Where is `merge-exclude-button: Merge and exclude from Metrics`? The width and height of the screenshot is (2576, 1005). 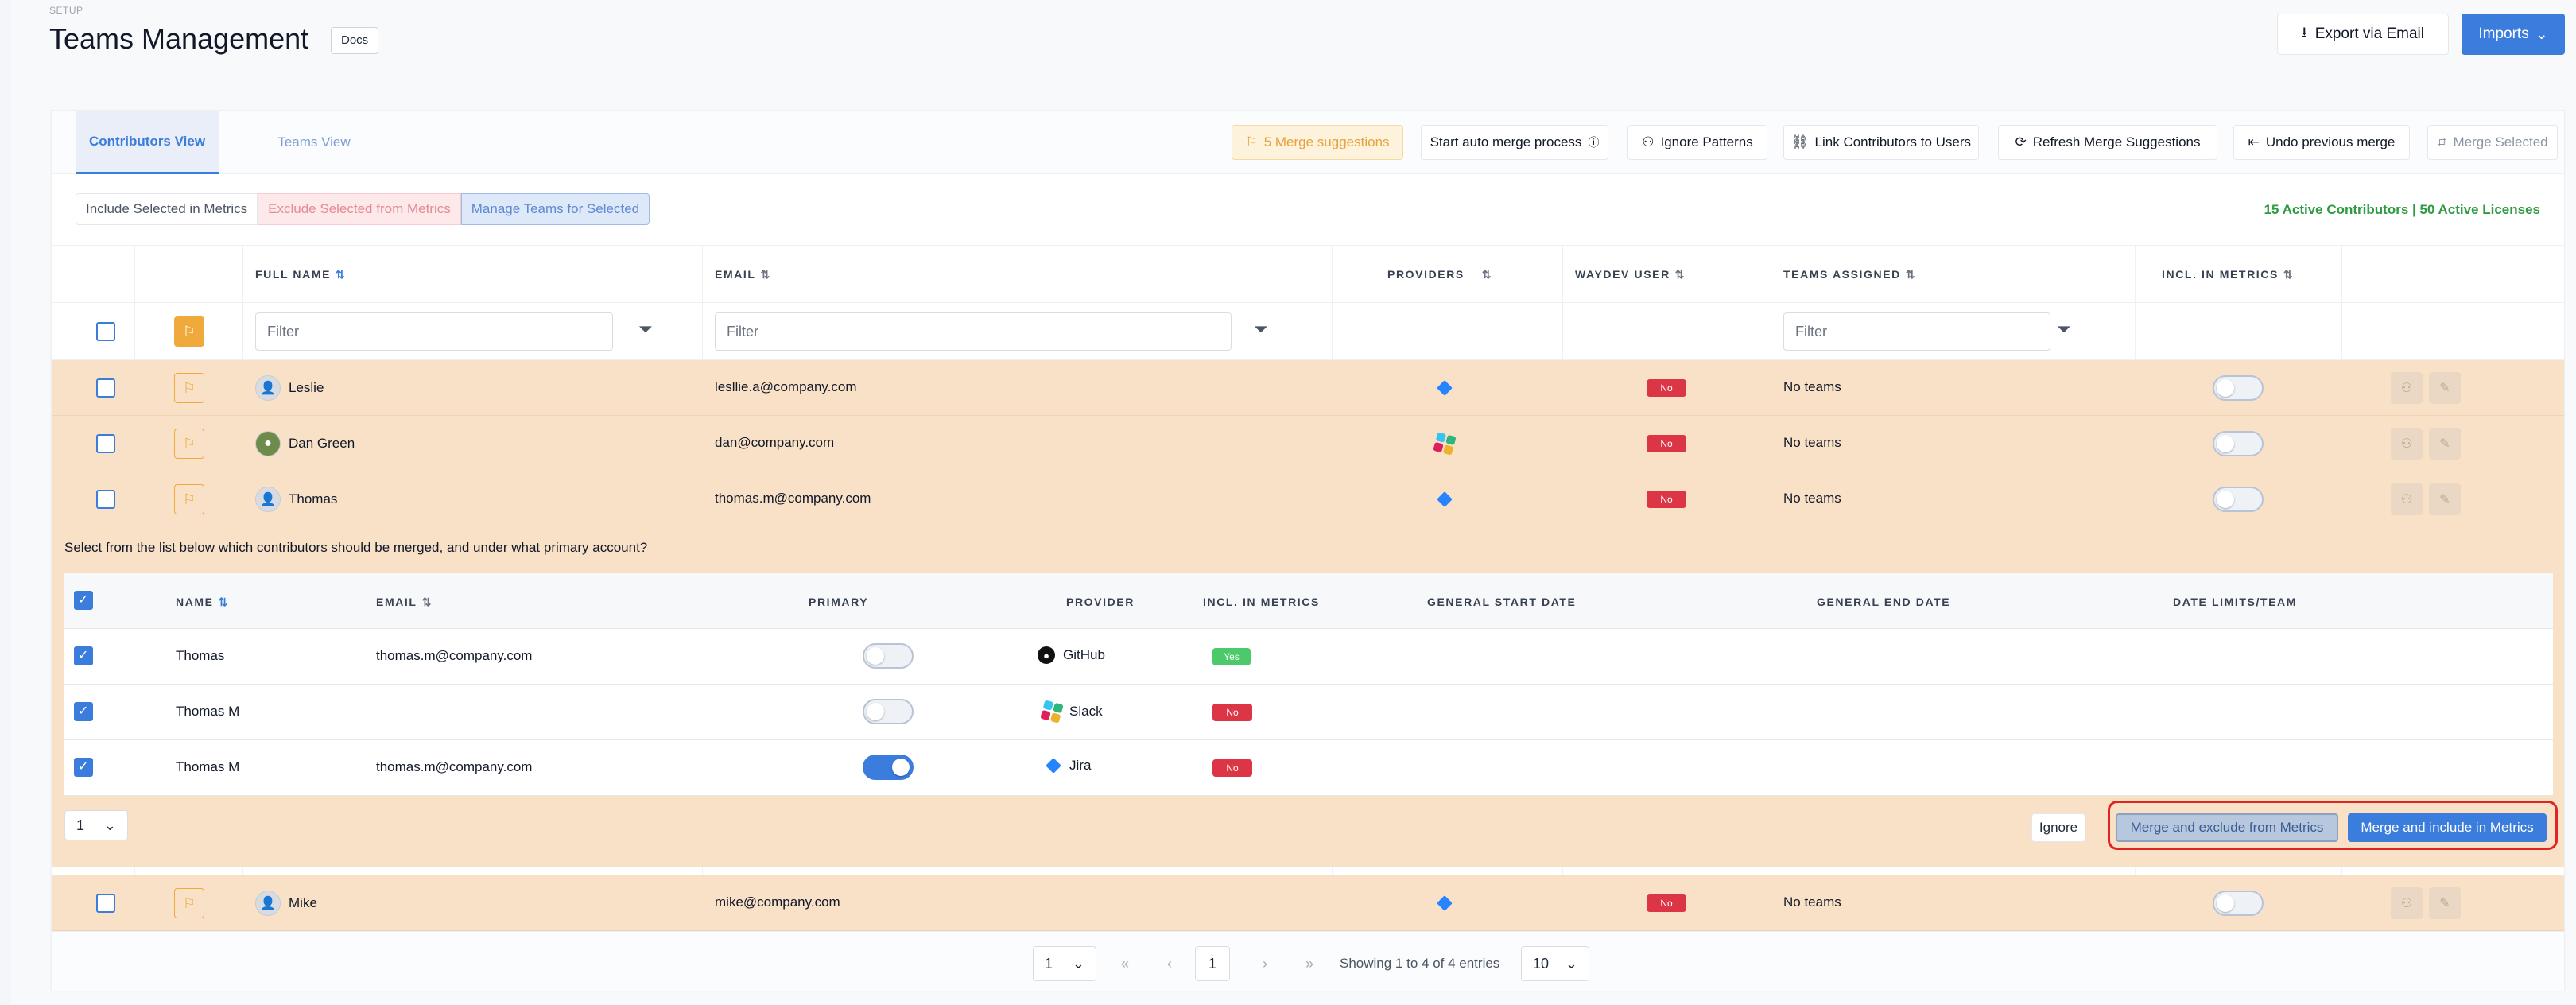
merge-exclude-button: Merge and exclude from Metrics is located at coordinates (2227, 827).